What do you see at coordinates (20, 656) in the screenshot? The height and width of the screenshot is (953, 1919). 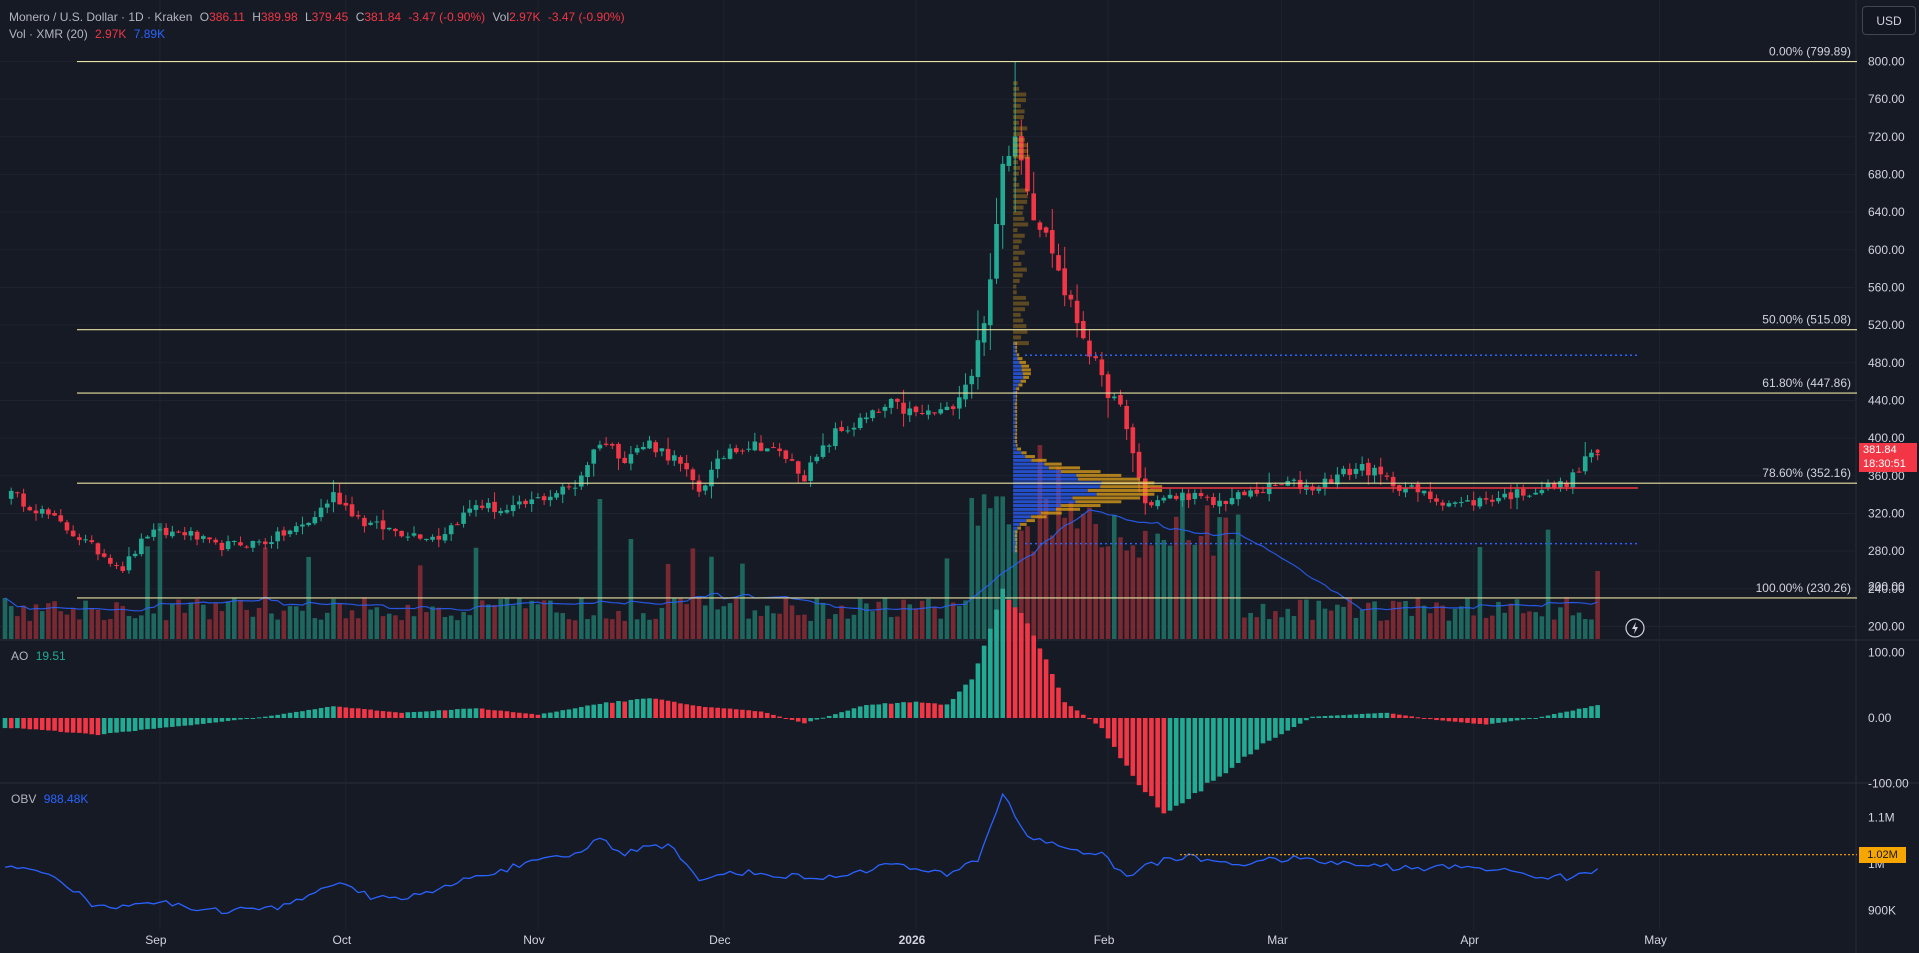 I see `ao-legend-label: AO` at bounding box center [20, 656].